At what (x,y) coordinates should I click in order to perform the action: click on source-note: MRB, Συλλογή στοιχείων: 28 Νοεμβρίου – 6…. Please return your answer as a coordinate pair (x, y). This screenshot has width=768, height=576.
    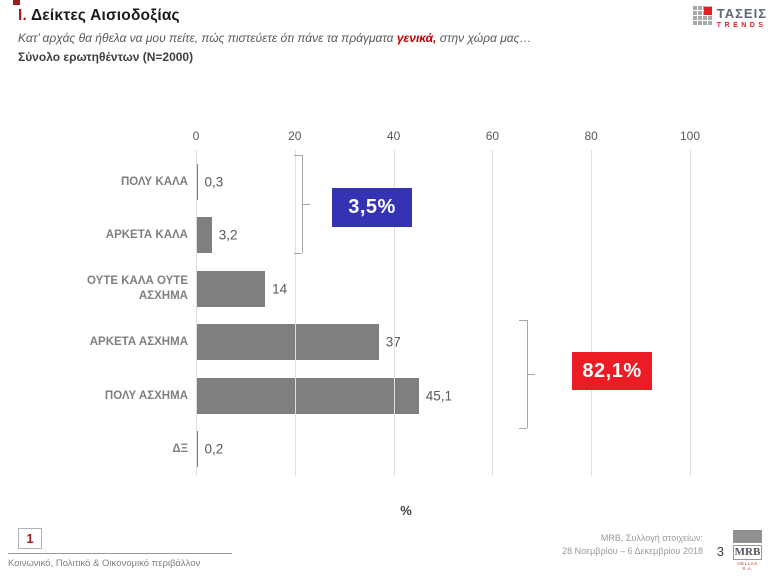
    Looking at the image, I should click on (632, 545).